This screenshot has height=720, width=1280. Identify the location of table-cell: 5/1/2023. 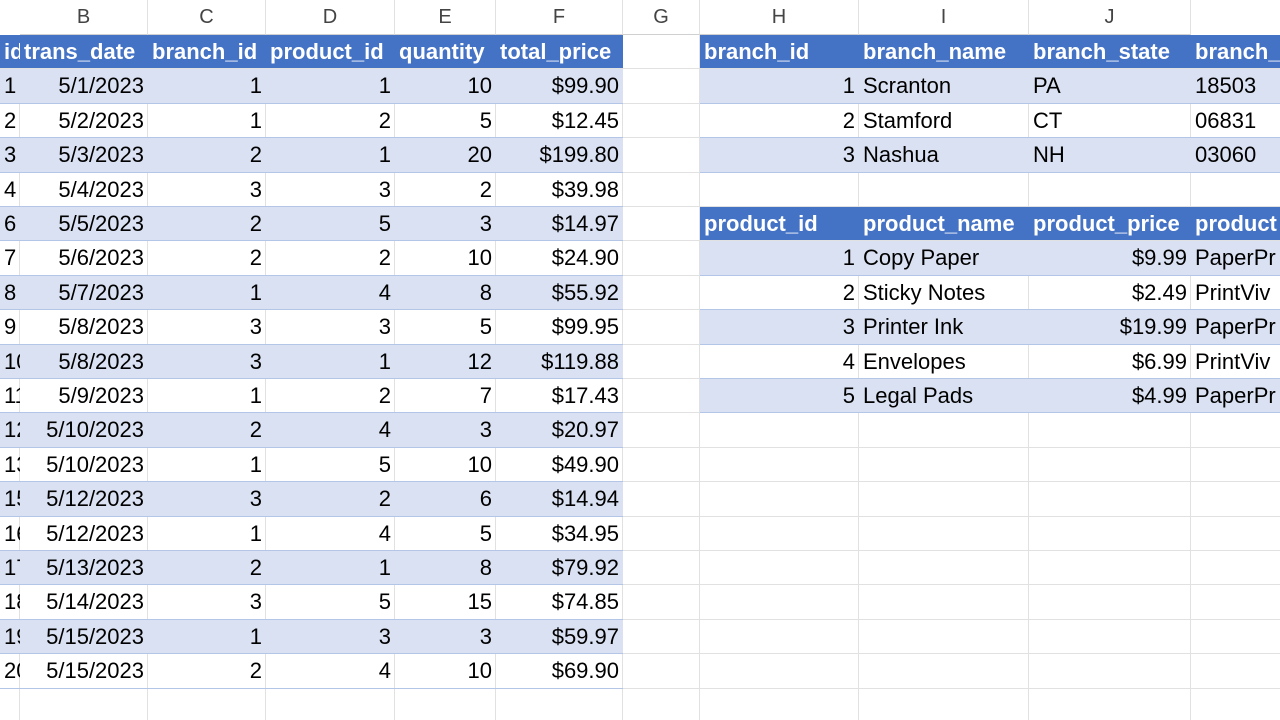
(84, 86).